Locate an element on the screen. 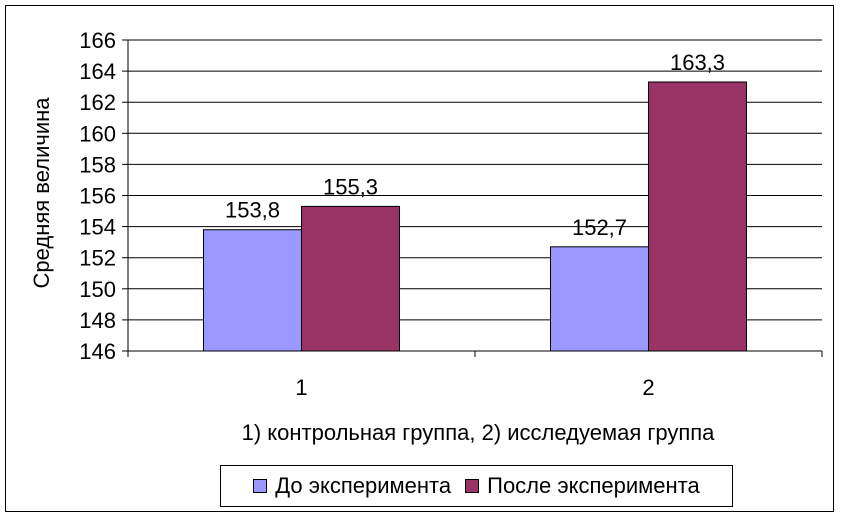 This screenshot has height=517, width=841. y-tick-label: 166 is located at coordinates (97, 40).